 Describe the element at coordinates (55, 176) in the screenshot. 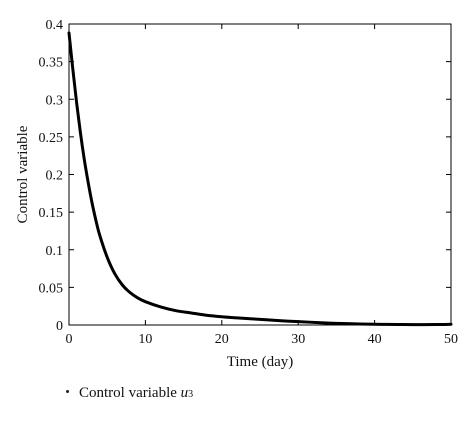

I see `y-tick-label: 0.2` at that location.